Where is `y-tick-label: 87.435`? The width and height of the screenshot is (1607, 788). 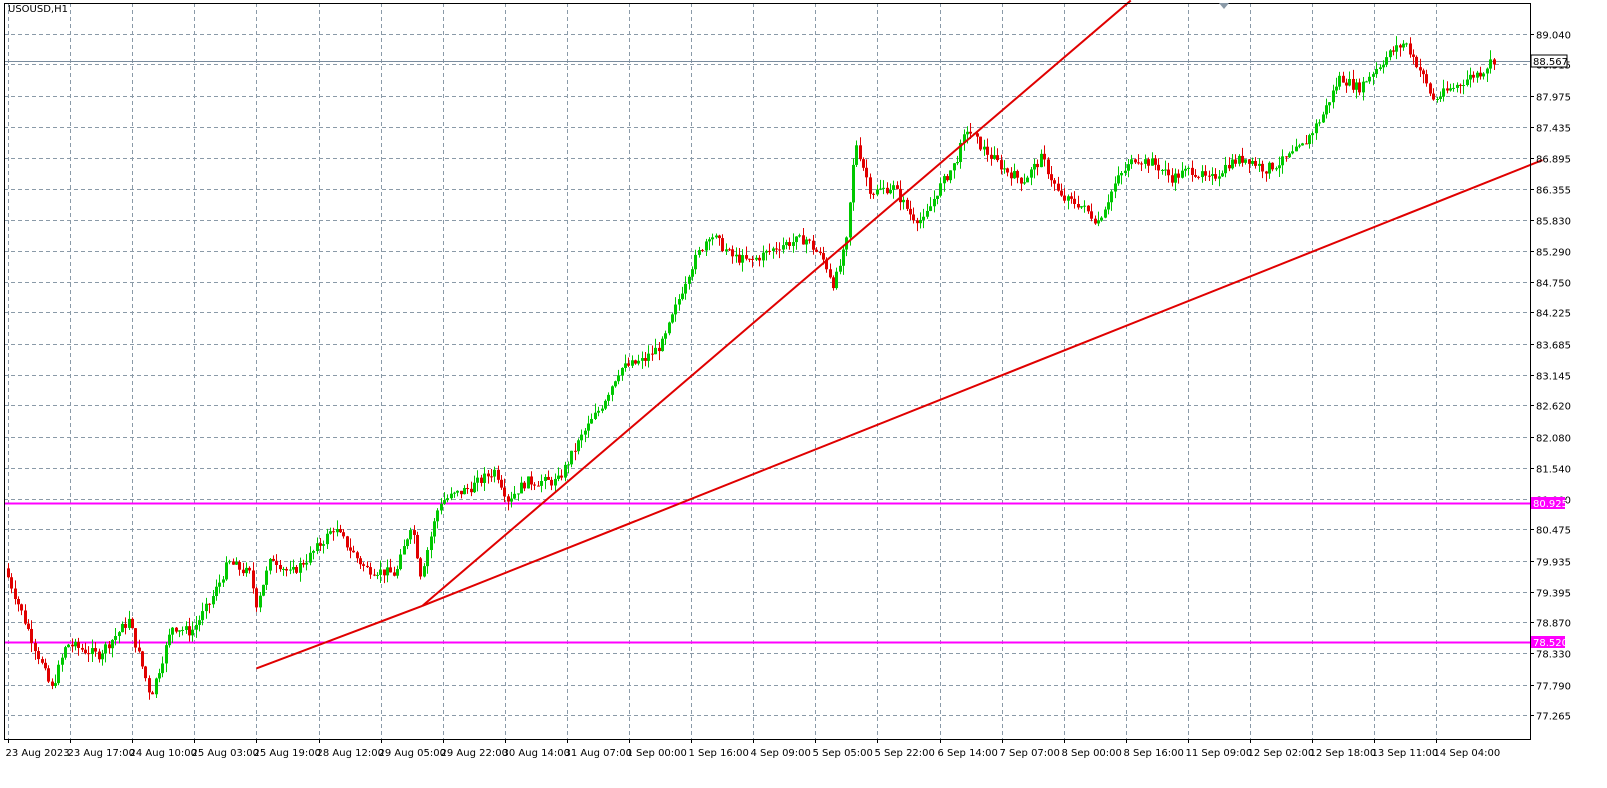
y-tick-label: 87.435 is located at coordinates (1553, 129).